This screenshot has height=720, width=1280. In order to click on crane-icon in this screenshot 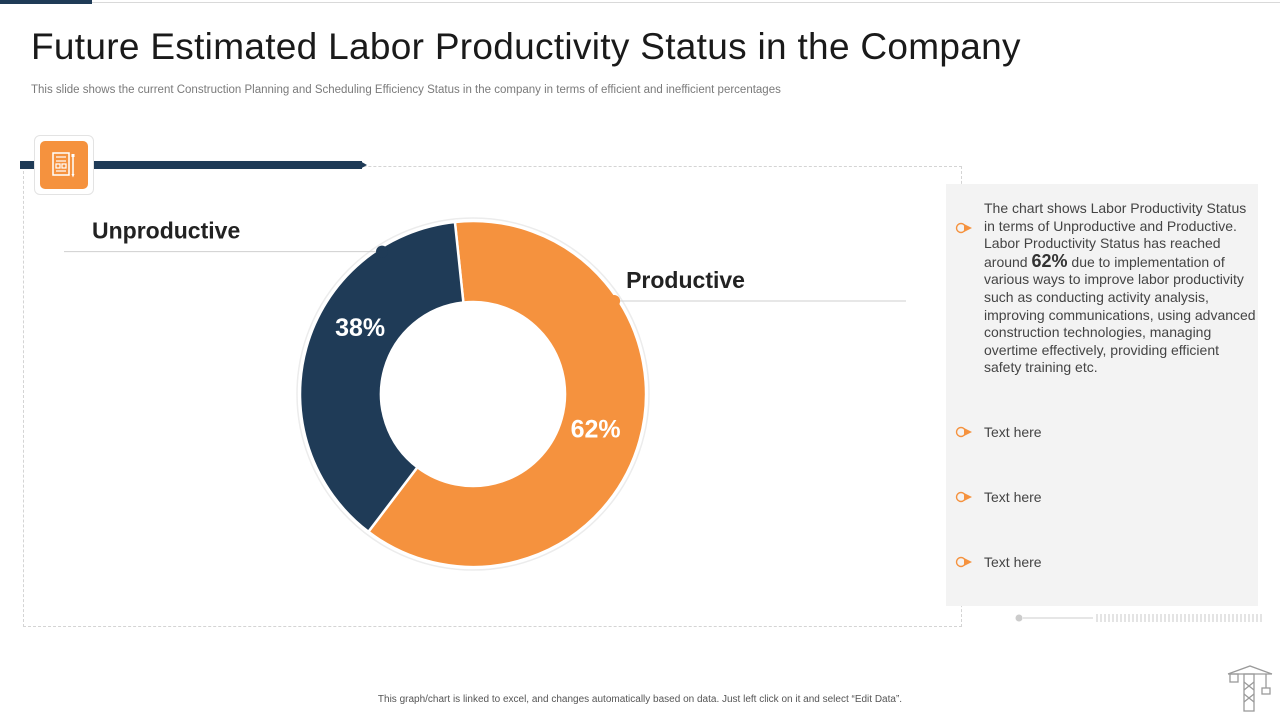, I will do `click(1250, 688)`.